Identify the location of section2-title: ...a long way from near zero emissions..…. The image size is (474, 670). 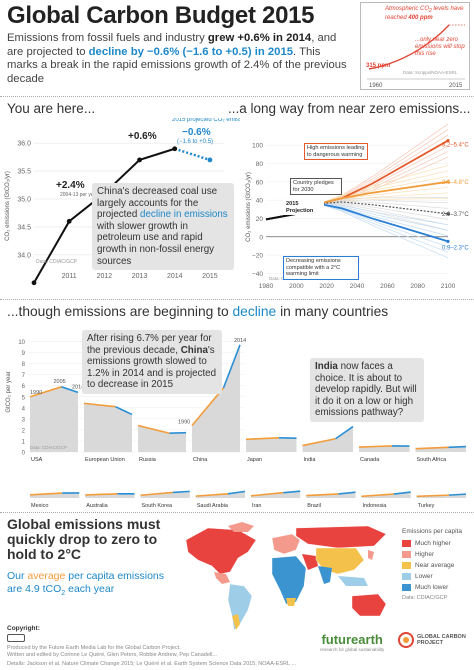
(349, 108).